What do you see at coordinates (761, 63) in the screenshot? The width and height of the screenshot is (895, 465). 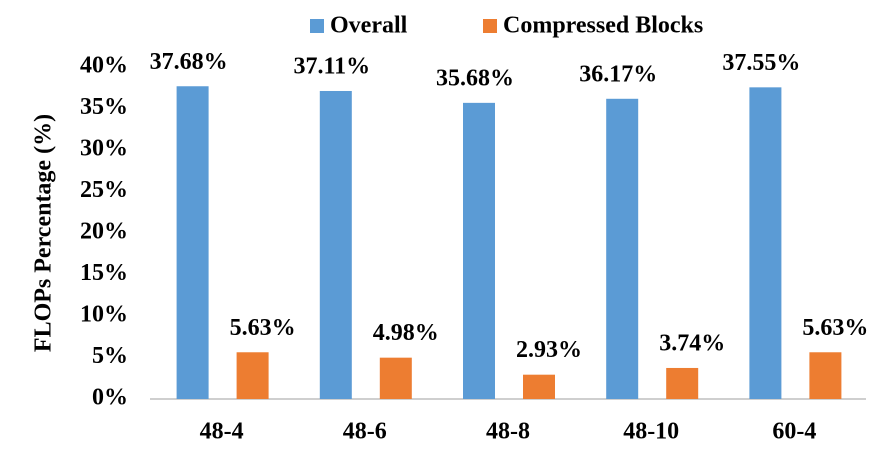 I see `value-label: 37.55%` at bounding box center [761, 63].